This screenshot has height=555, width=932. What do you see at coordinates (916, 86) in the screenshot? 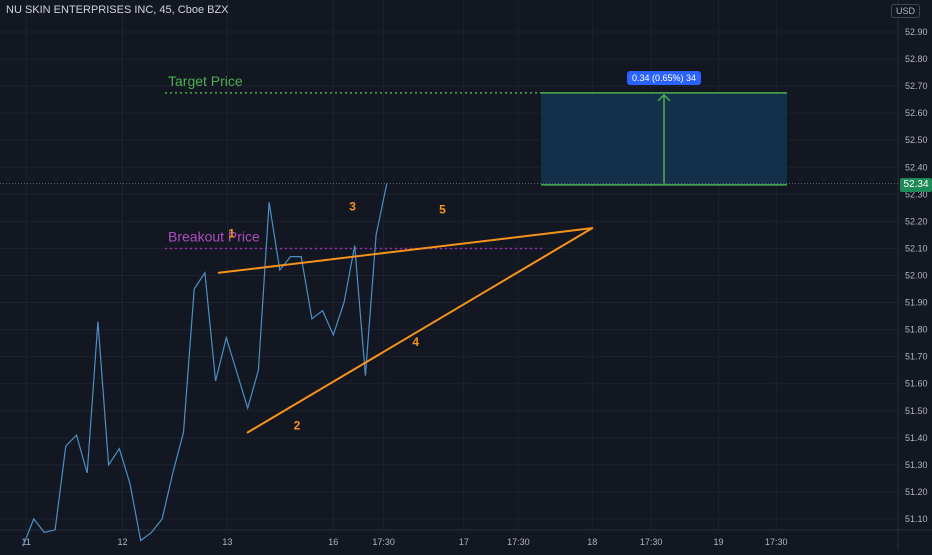
I see `y-tick-label-16: 52.70` at bounding box center [916, 86].